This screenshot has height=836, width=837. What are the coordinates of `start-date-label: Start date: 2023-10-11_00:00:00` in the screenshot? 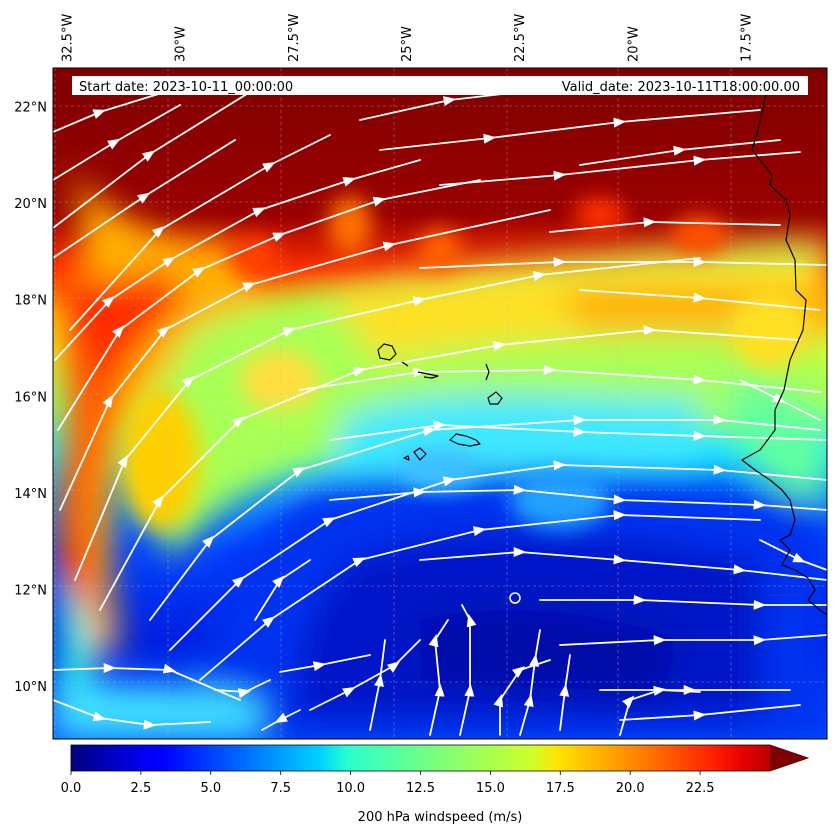 It's located at (186, 87).